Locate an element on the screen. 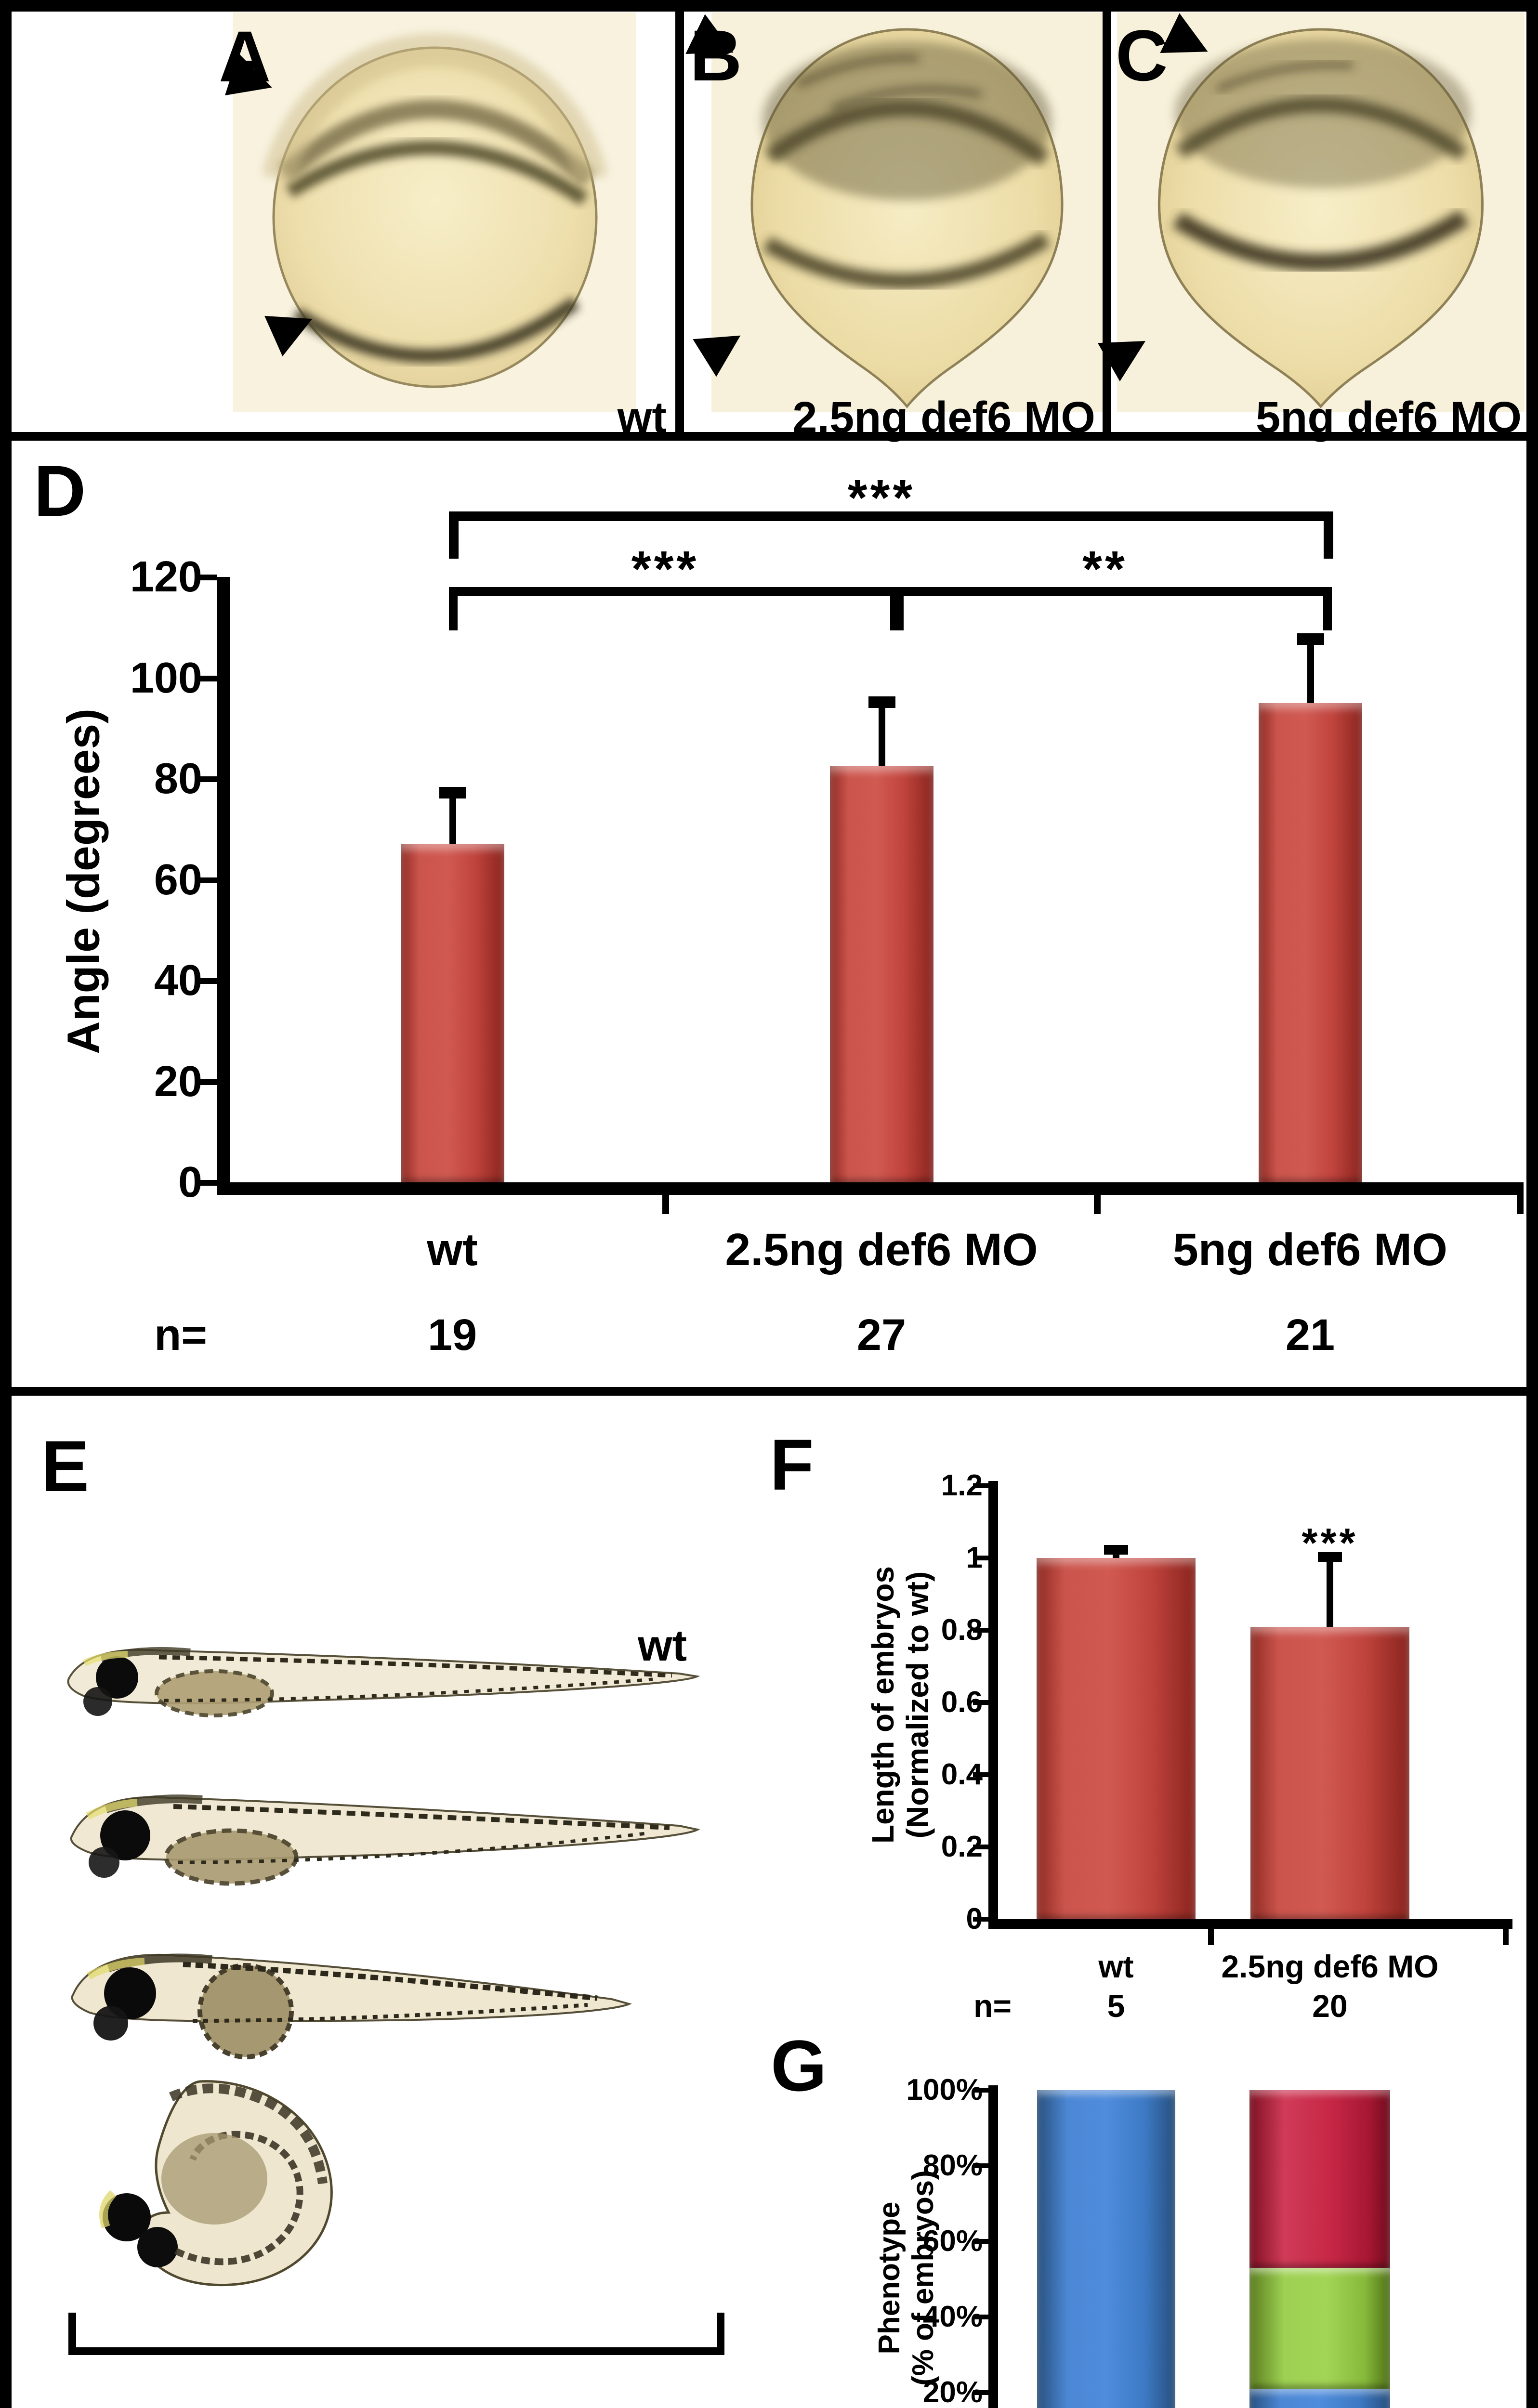 The image size is (1538, 2408). larva-photo-mild is located at coordinates (380, 1838).